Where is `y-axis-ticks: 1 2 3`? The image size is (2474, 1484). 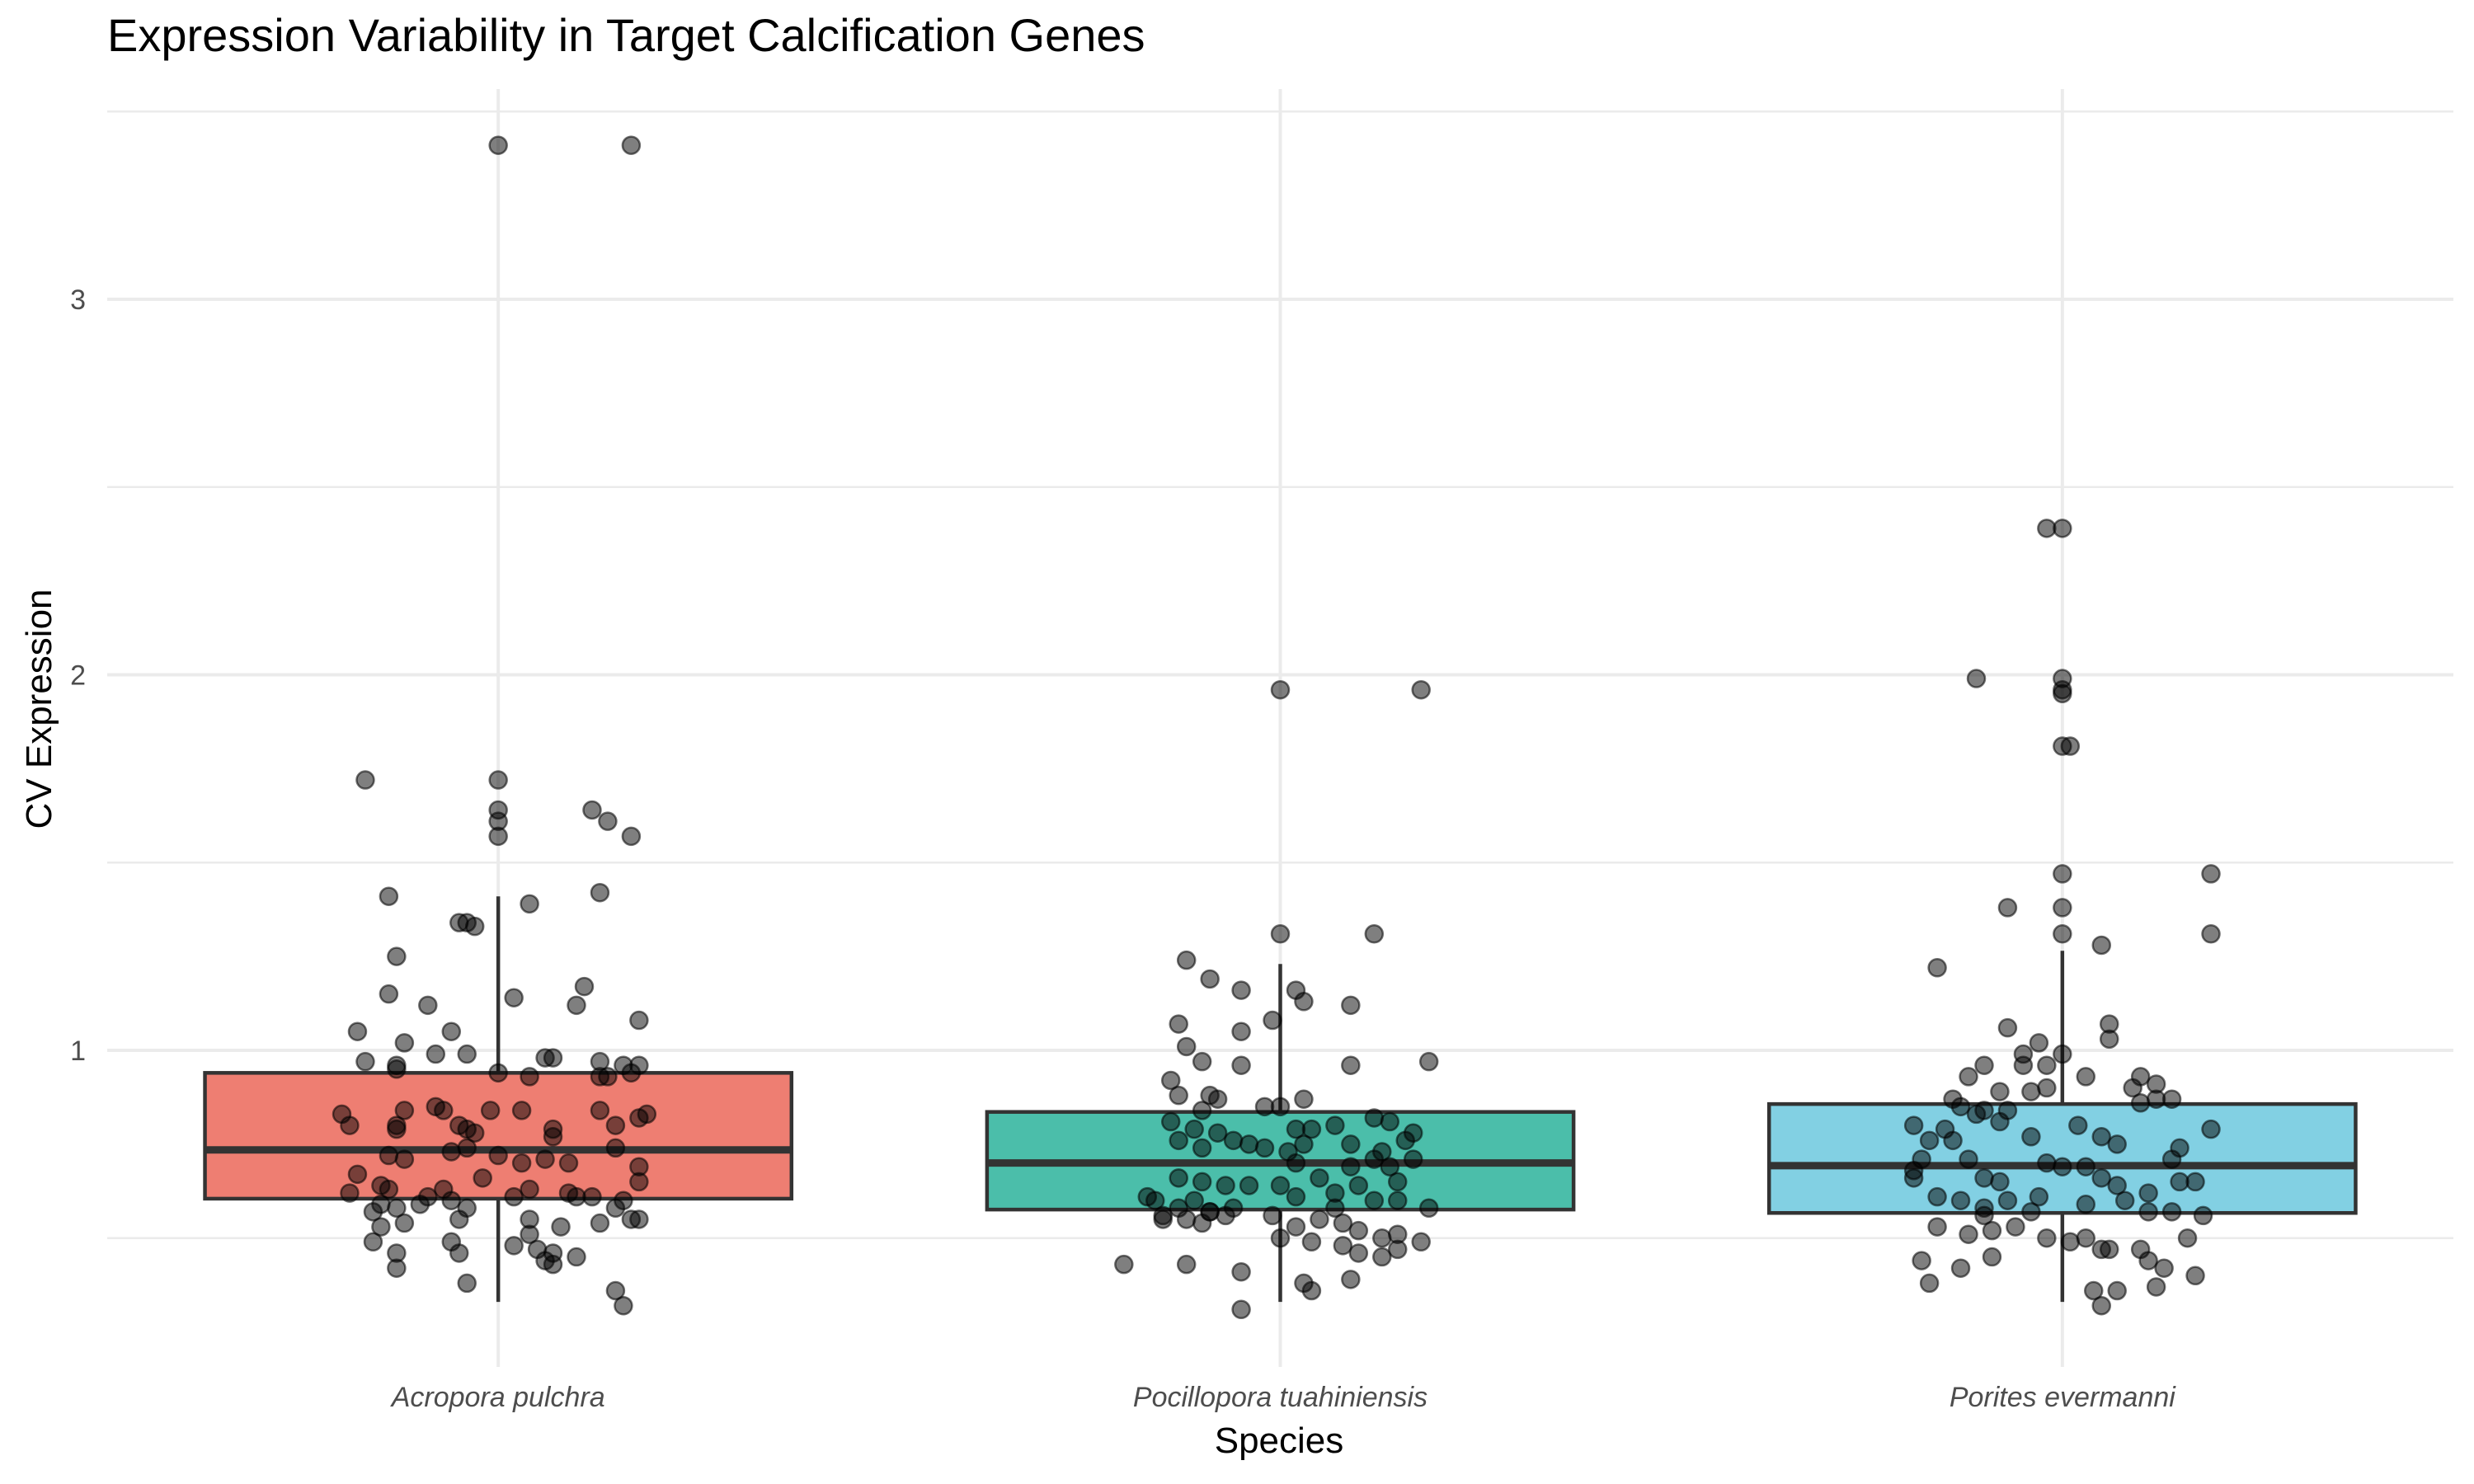 y-axis-ticks: 1 2 3 is located at coordinates (78, 675).